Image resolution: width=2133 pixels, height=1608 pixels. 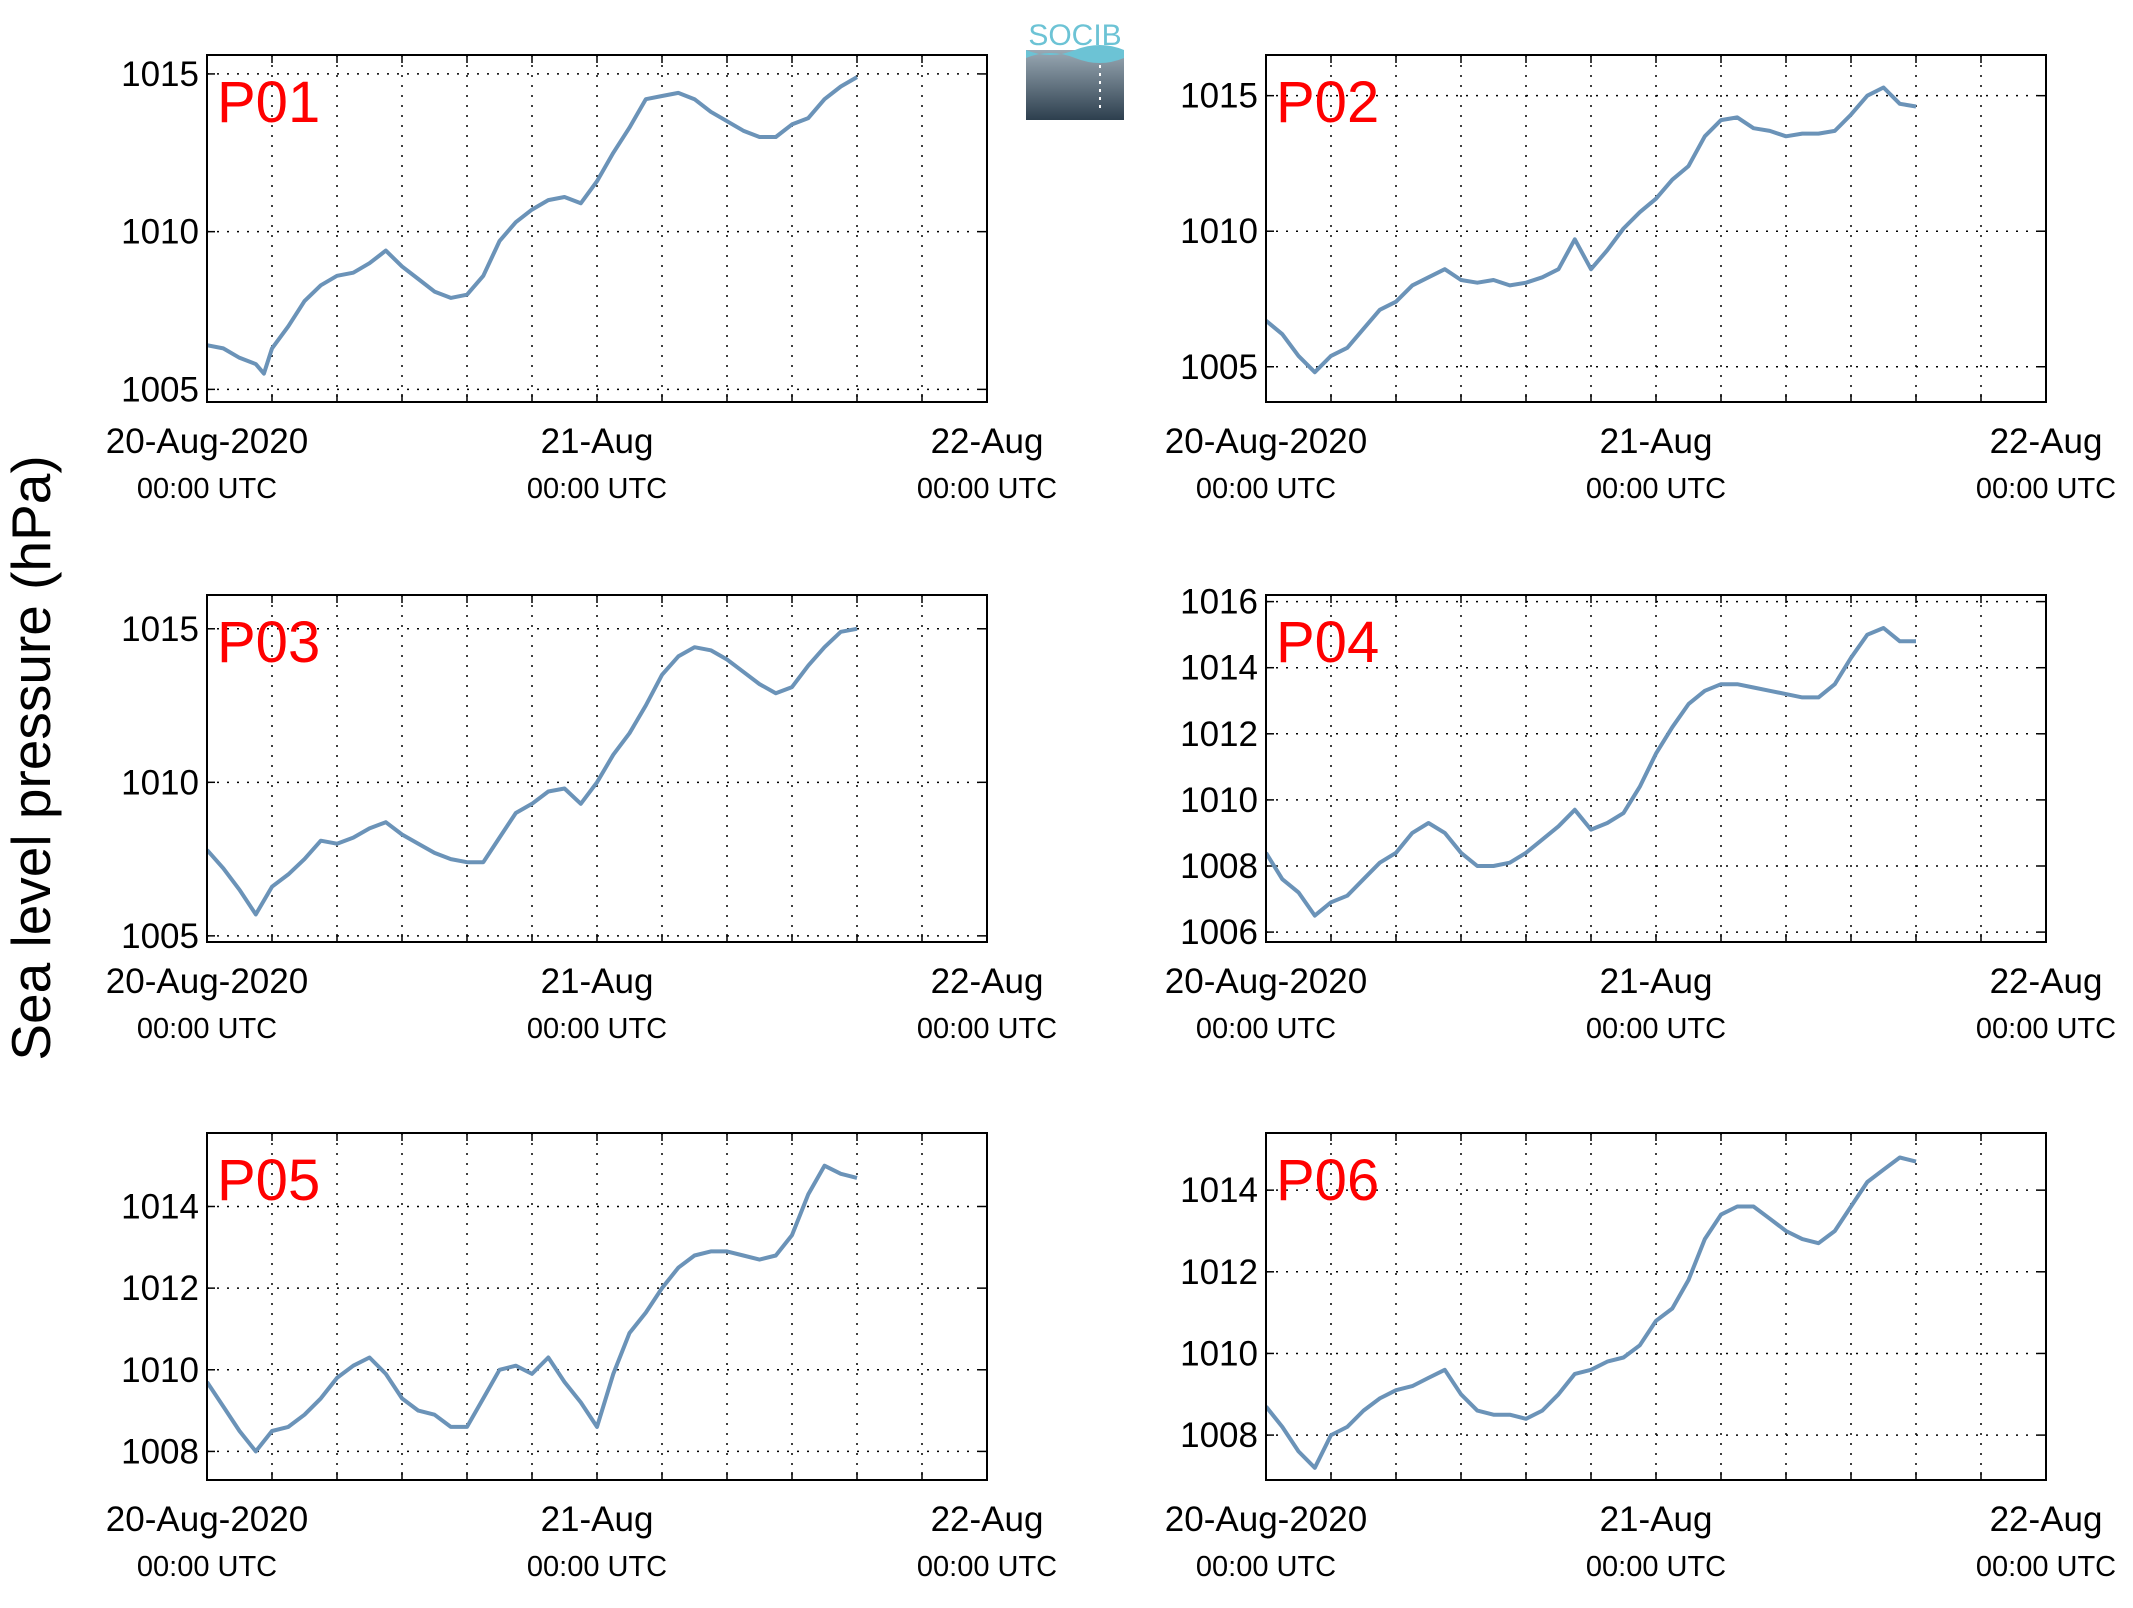 I want to click on panel-label: P01, so click(x=268, y=102).